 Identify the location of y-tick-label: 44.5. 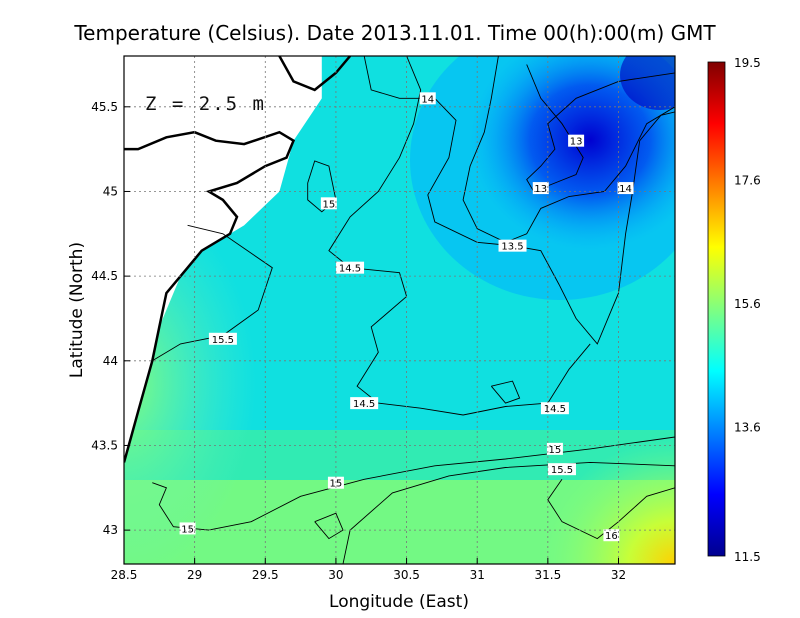
(104, 276).